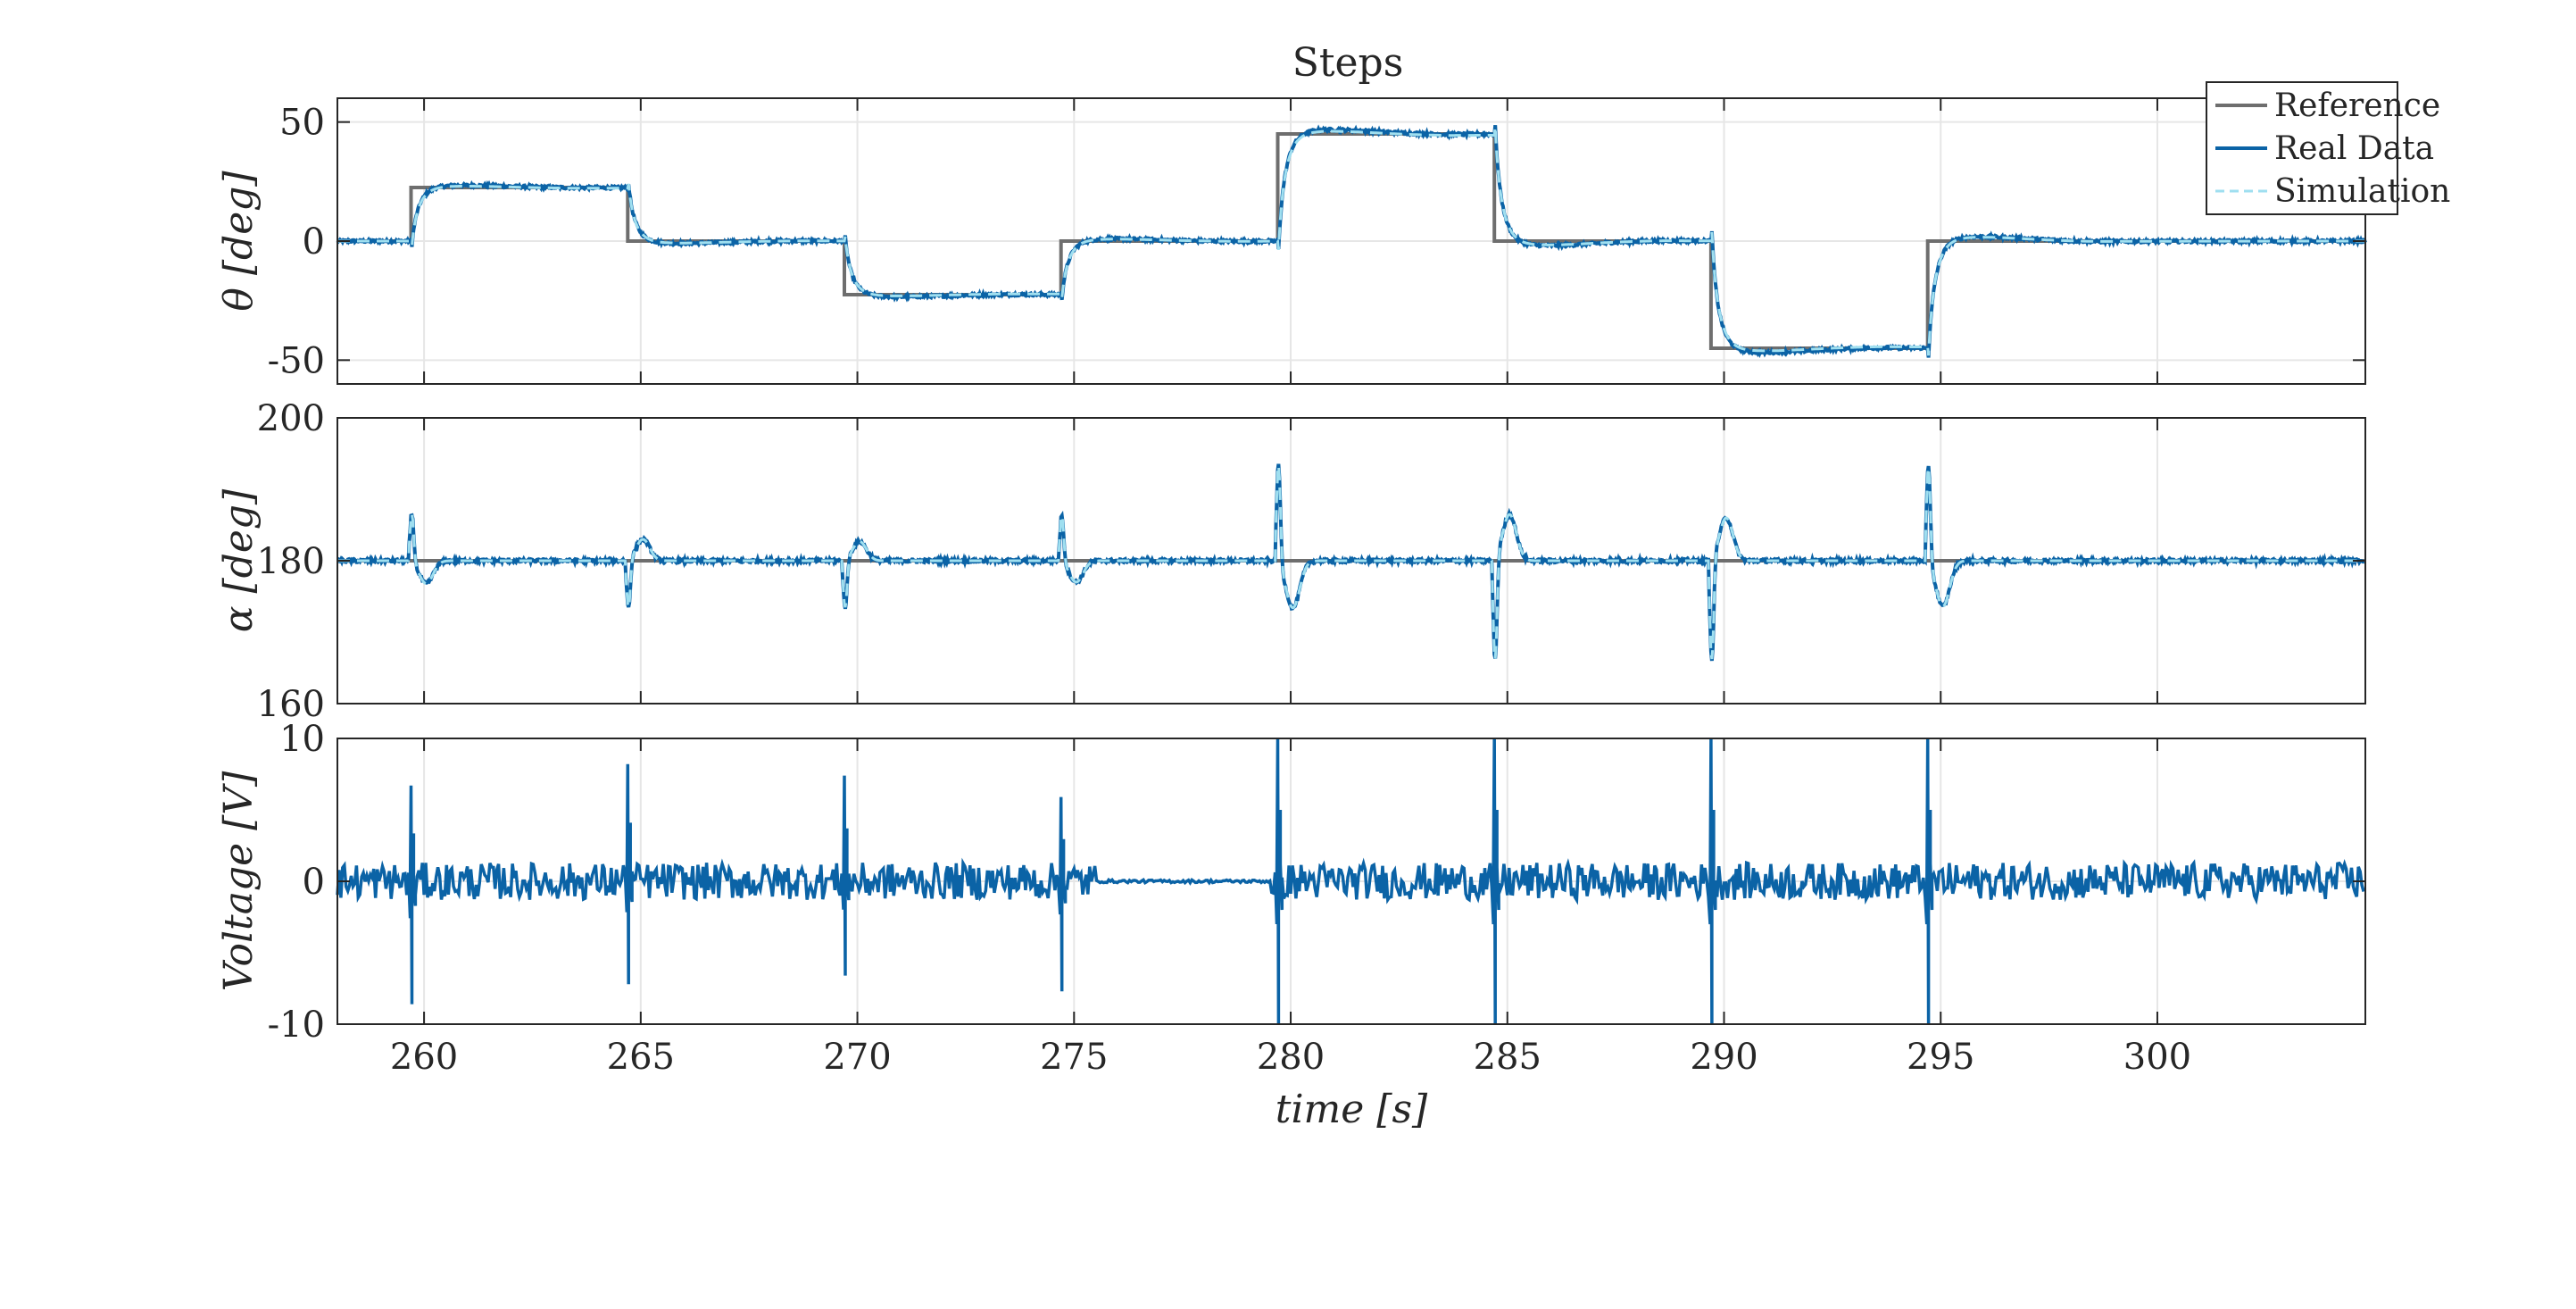  Describe the element at coordinates (297, 360) in the screenshot. I see `y-tick-label: -50` at that location.